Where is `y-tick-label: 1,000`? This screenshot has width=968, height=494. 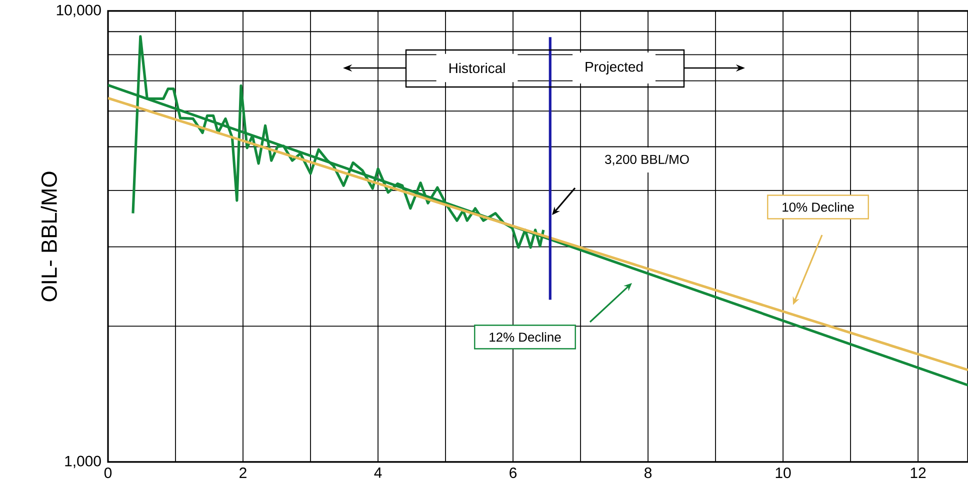
y-tick-label: 1,000 is located at coordinates (83, 462).